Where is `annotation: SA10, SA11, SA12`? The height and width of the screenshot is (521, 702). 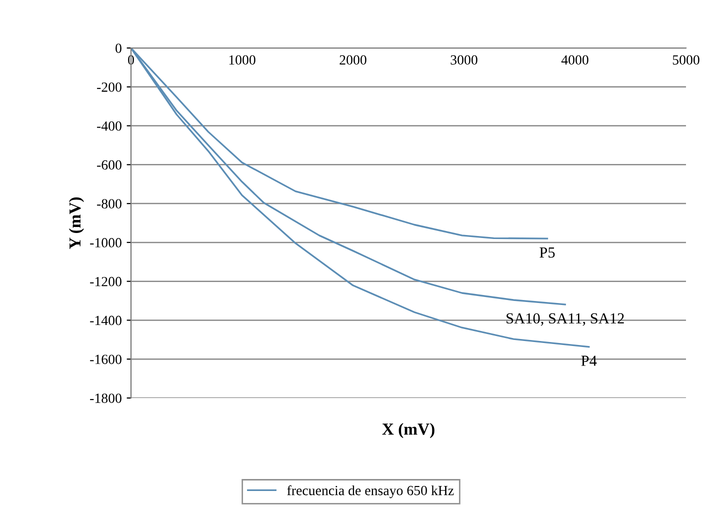
annotation: SA10, SA11, SA12 is located at coordinates (565, 319).